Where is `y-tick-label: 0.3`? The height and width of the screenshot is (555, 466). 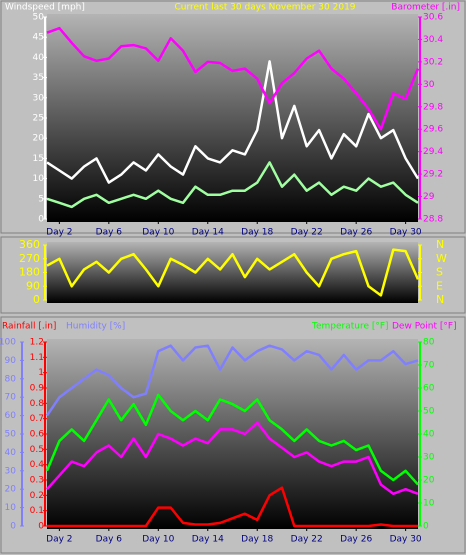 y-tick-label: 0.3 is located at coordinates (37, 481).